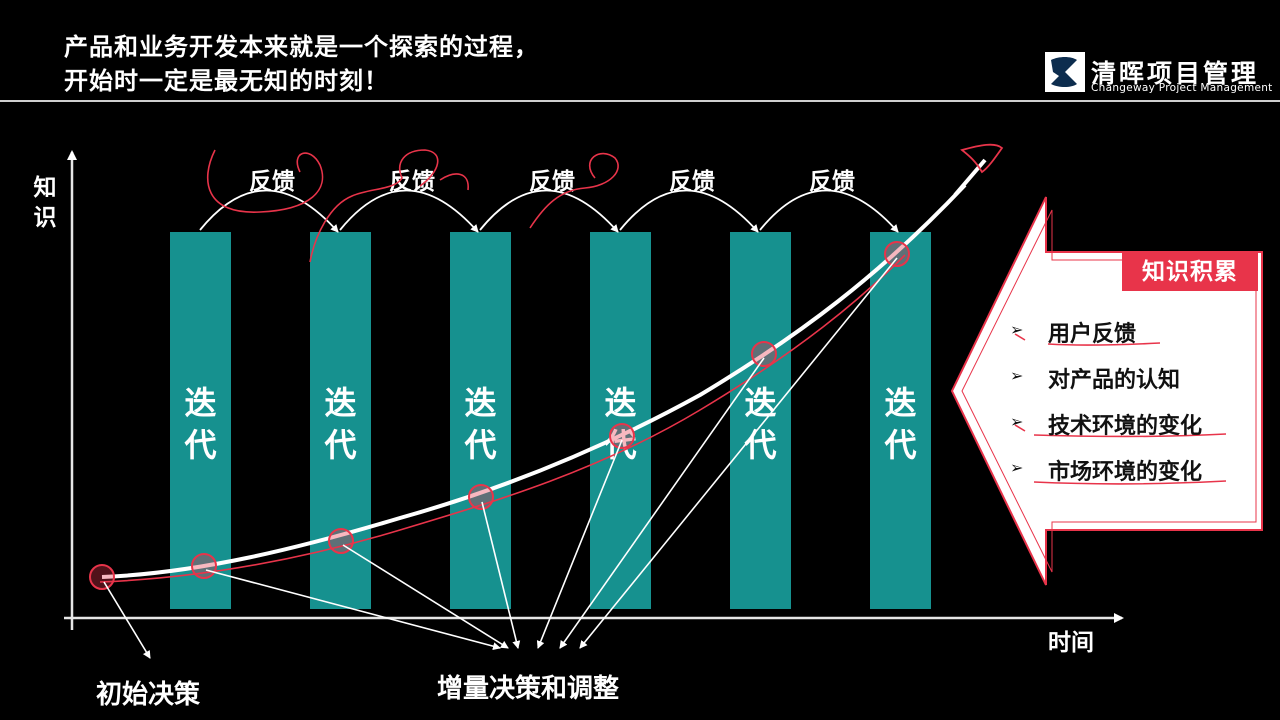  I want to click on feedback-arcs, so click(549, 211).